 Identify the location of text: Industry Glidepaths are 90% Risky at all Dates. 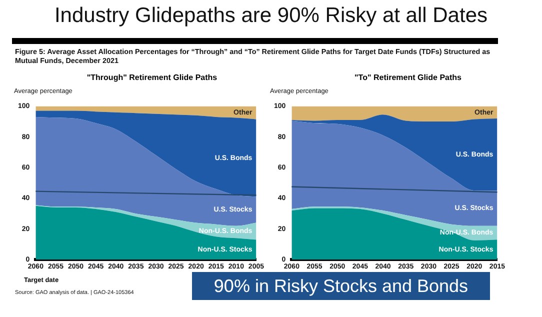
(271, 16).